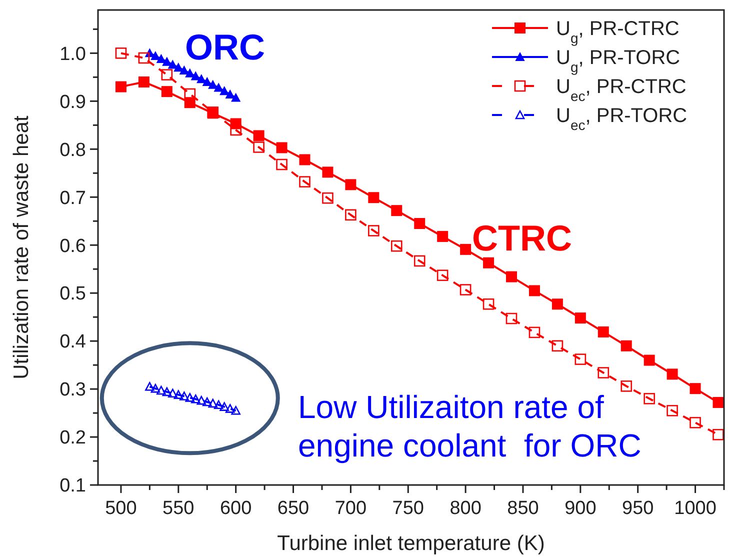  Describe the element at coordinates (236, 508) in the screenshot. I see `x-tick-label: 600` at that location.